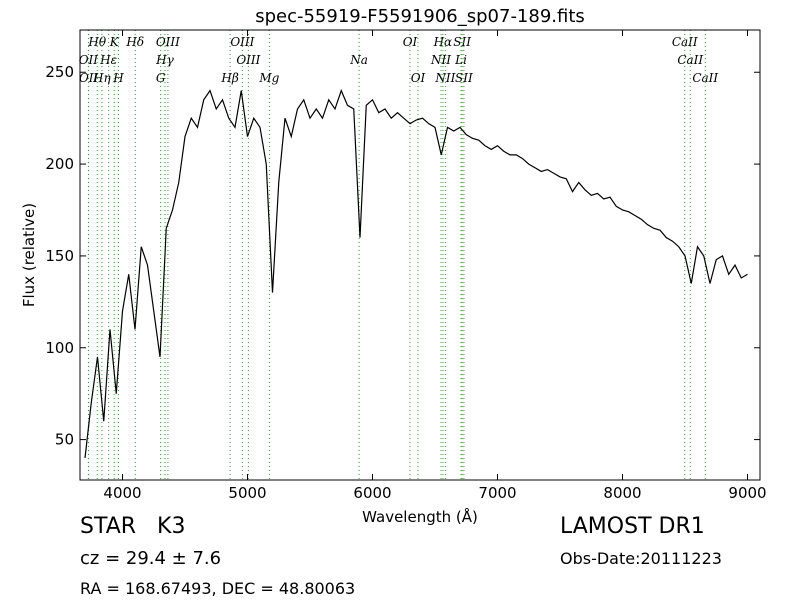 Image resolution: width=800 pixels, height=600 pixels. I want to click on spectral-line-label: Hθ, so click(96, 42).